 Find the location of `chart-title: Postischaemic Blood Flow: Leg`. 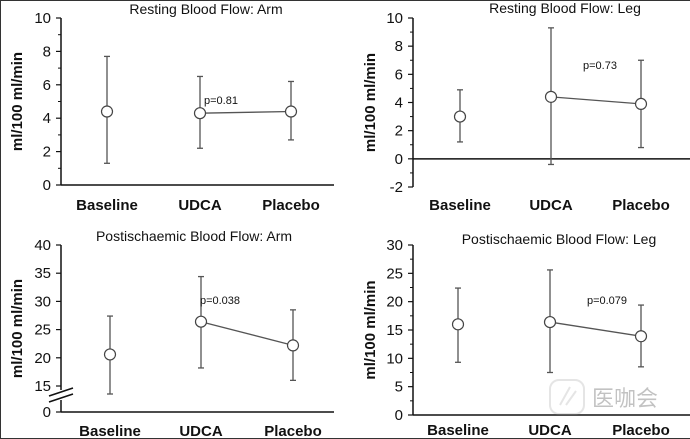

chart-title: Postischaemic Blood Flow: Leg is located at coordinates (559, 239).